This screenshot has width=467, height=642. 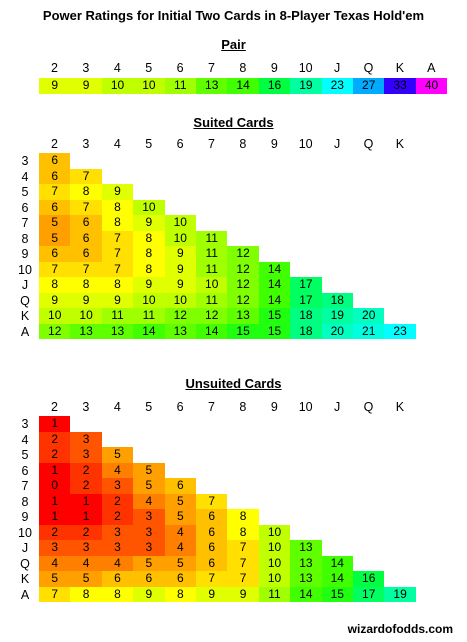 I want to click on pair-cell-8: 14, so click(x=243, y=86).